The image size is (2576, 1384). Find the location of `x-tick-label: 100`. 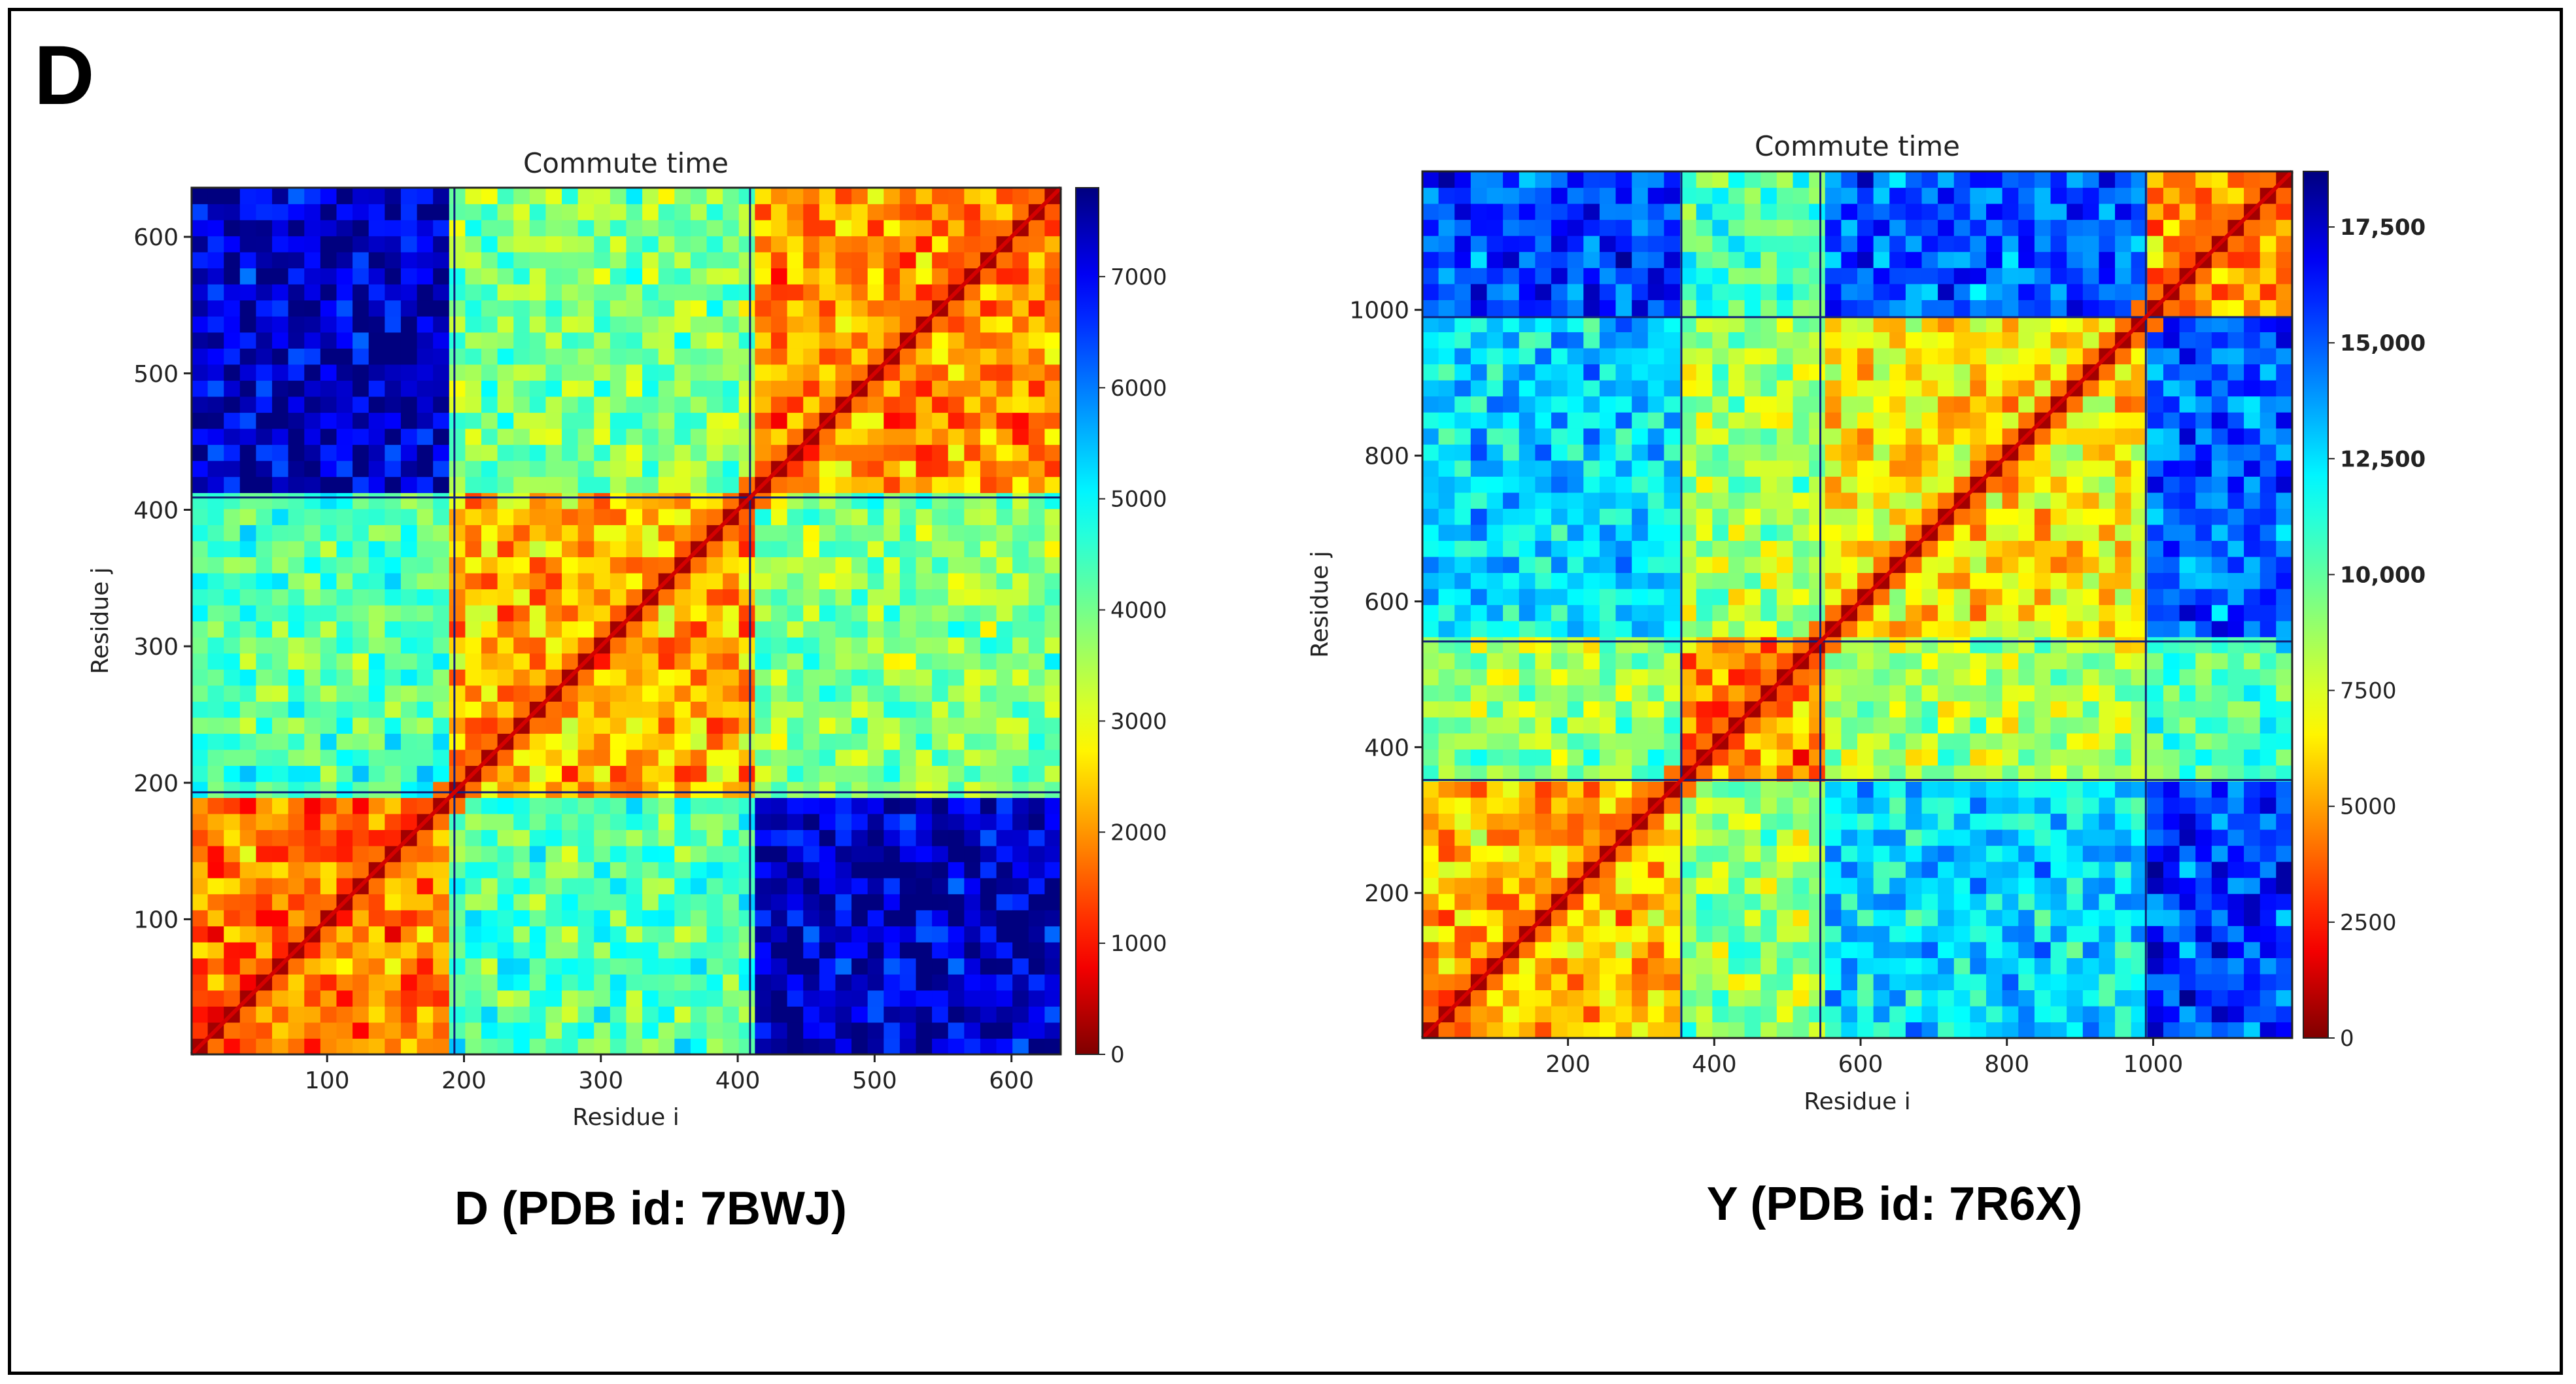

x-tick-label: 100 is located at coordinates (327, 1080).